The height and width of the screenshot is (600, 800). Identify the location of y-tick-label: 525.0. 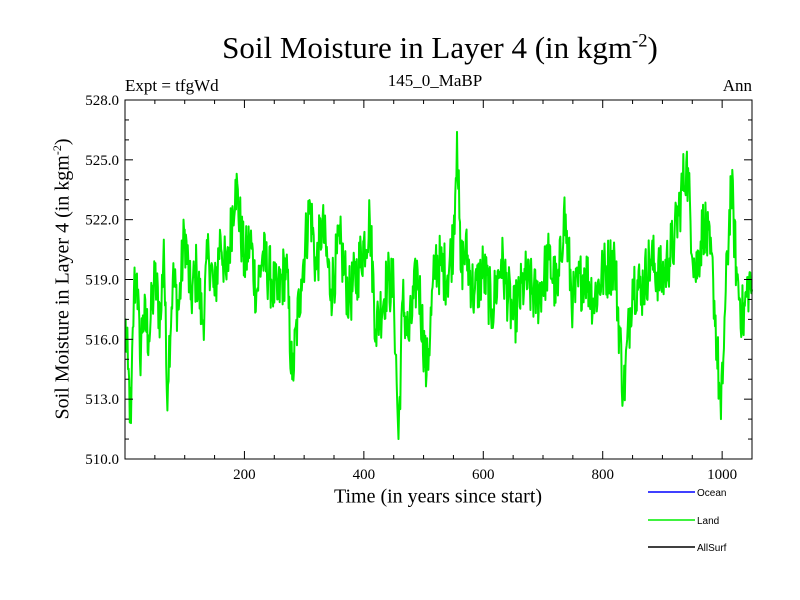
(102, 161).